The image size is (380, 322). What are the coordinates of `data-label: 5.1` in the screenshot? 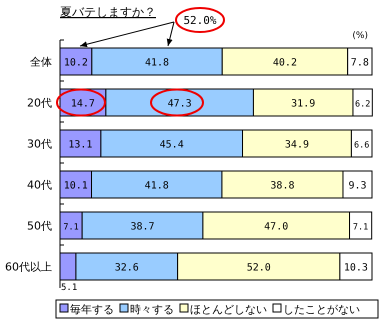 It's located at (69, 288).